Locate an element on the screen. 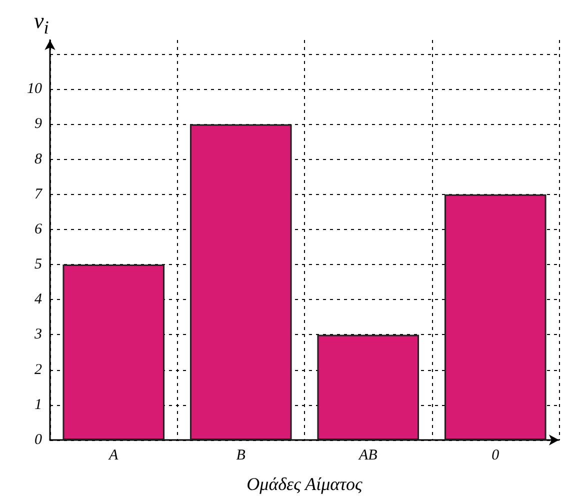 Image resolution: width=579 pixels, height=500 pixels. x-tick-label: B is located at coordinates (241, 456).